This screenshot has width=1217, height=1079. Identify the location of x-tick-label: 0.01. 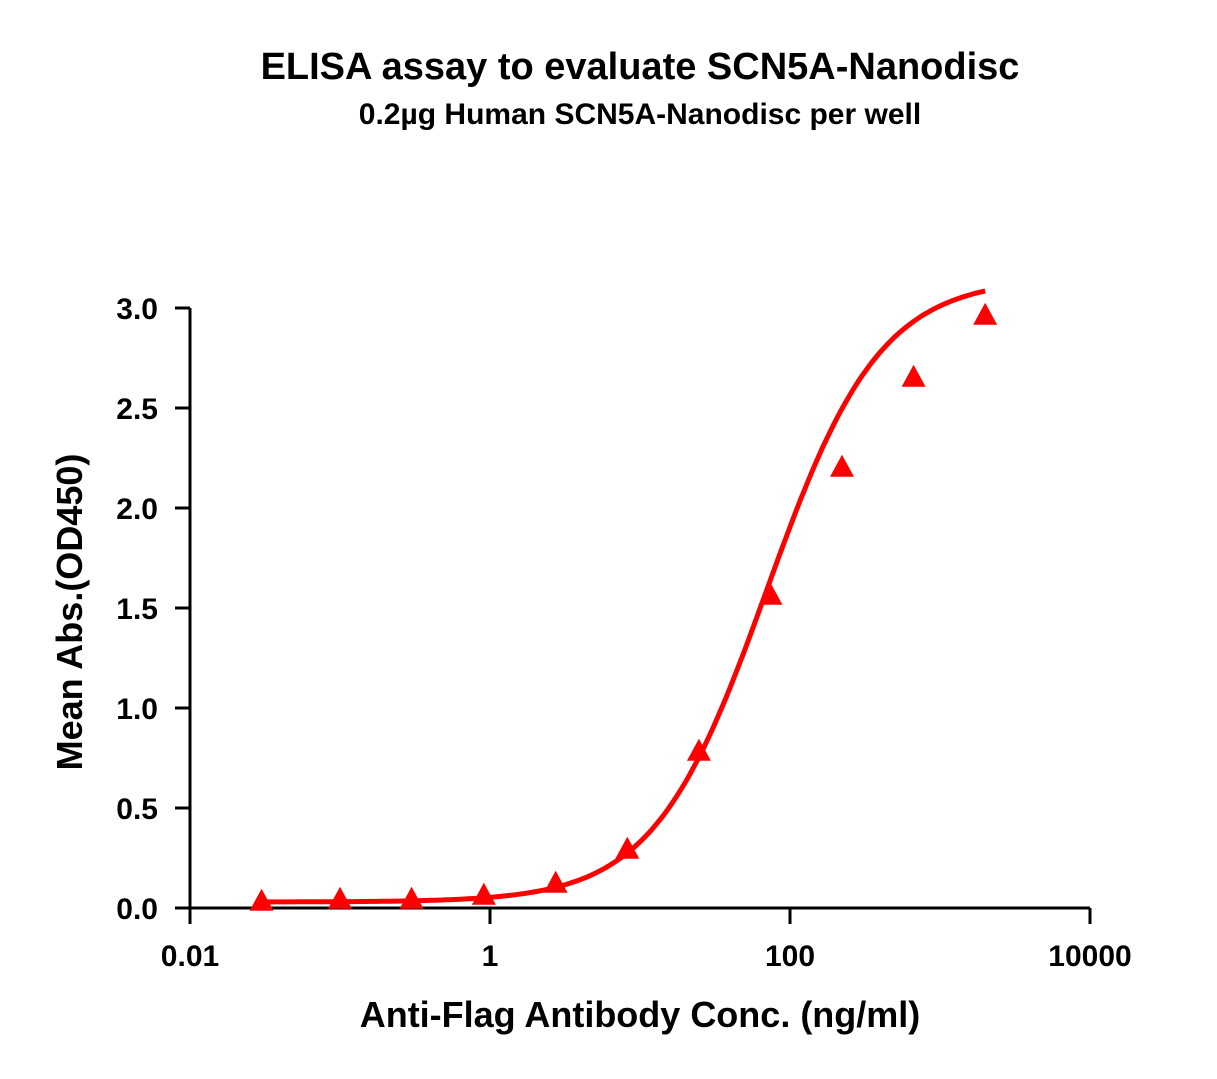
(190, 956).